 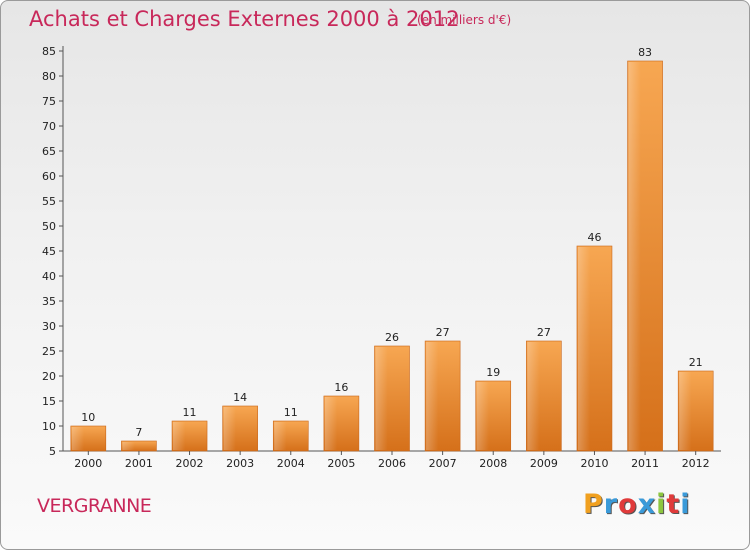 What do you see at coordinates (392, 337) in the screenshot?
I see `bar-value-label: 26` at bounding box center [392, 337].